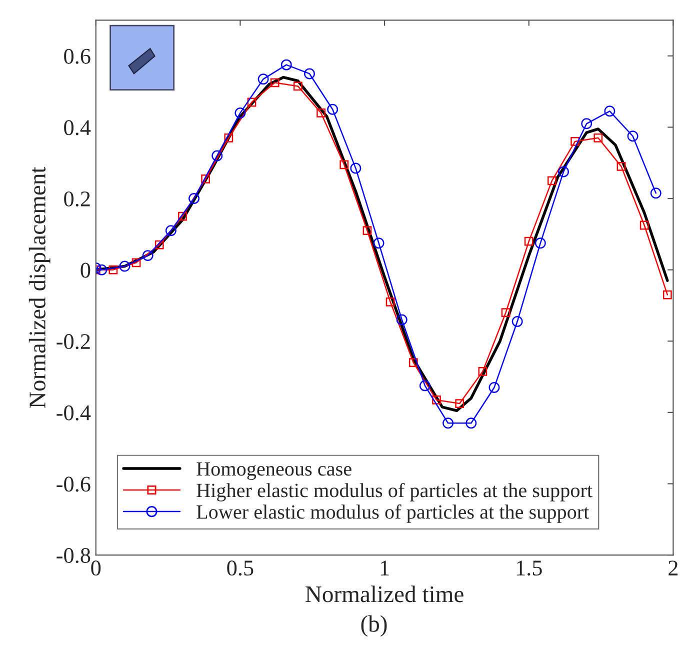  I want to click on x-axis-title: Normalized time, so click(385, 594).